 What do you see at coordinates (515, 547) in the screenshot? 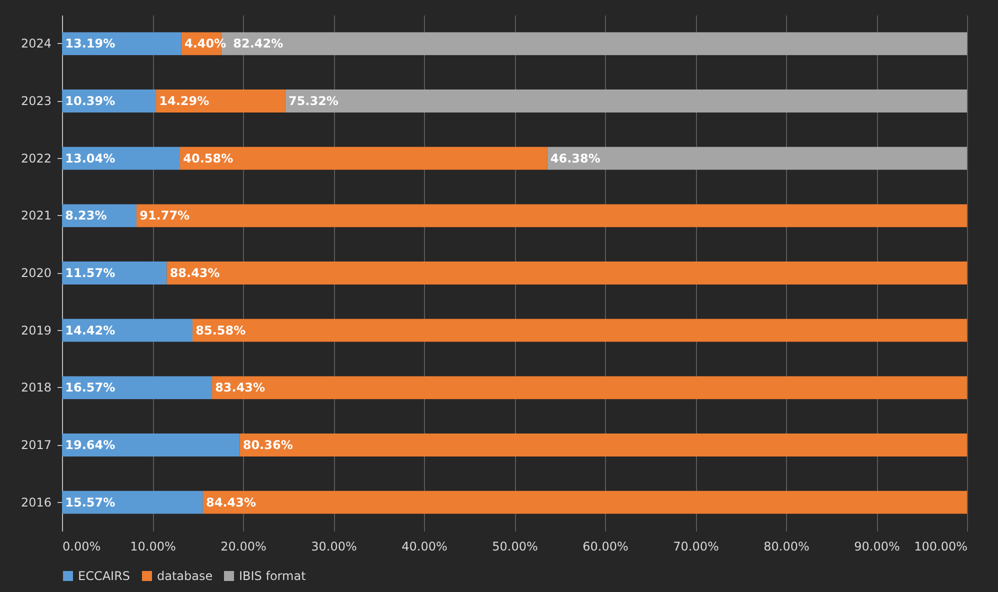
I see `x-tick-label: 50.00%` at bounding box center [515, 547].